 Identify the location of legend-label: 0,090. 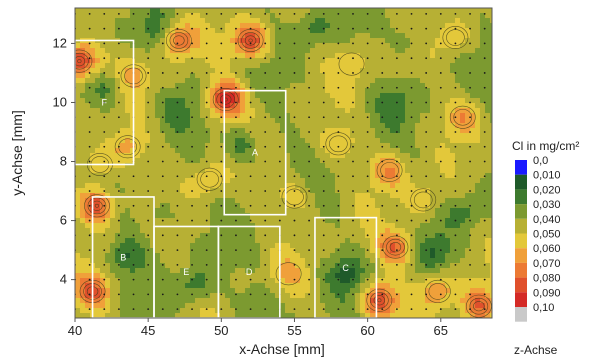
(547, 293).